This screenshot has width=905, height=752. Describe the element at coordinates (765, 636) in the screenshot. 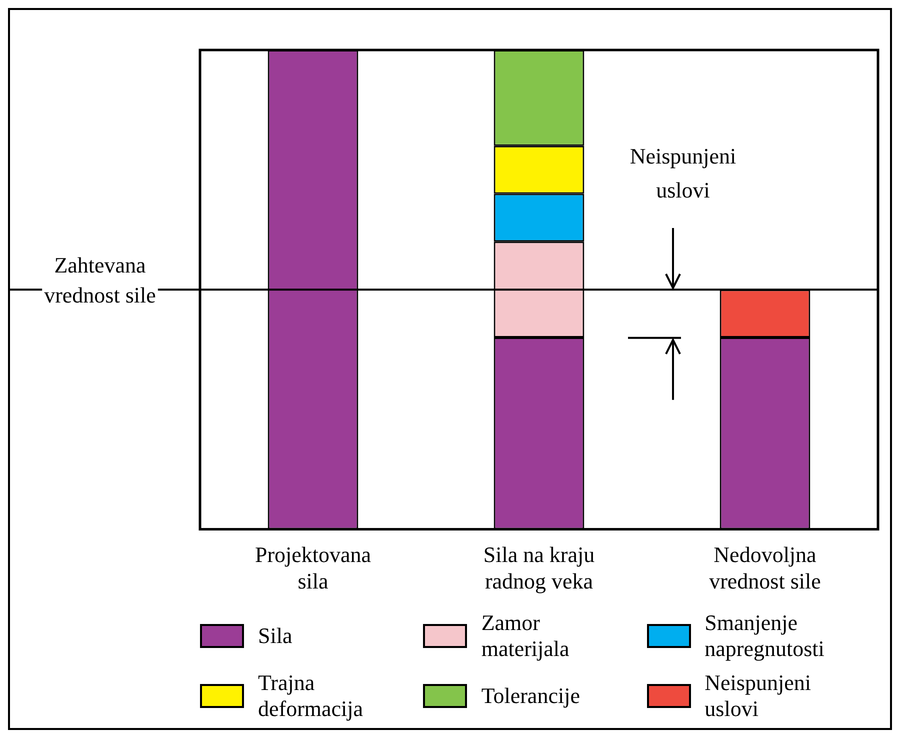

I see `legend-label: Smanjenje napregnutosti` at that location.